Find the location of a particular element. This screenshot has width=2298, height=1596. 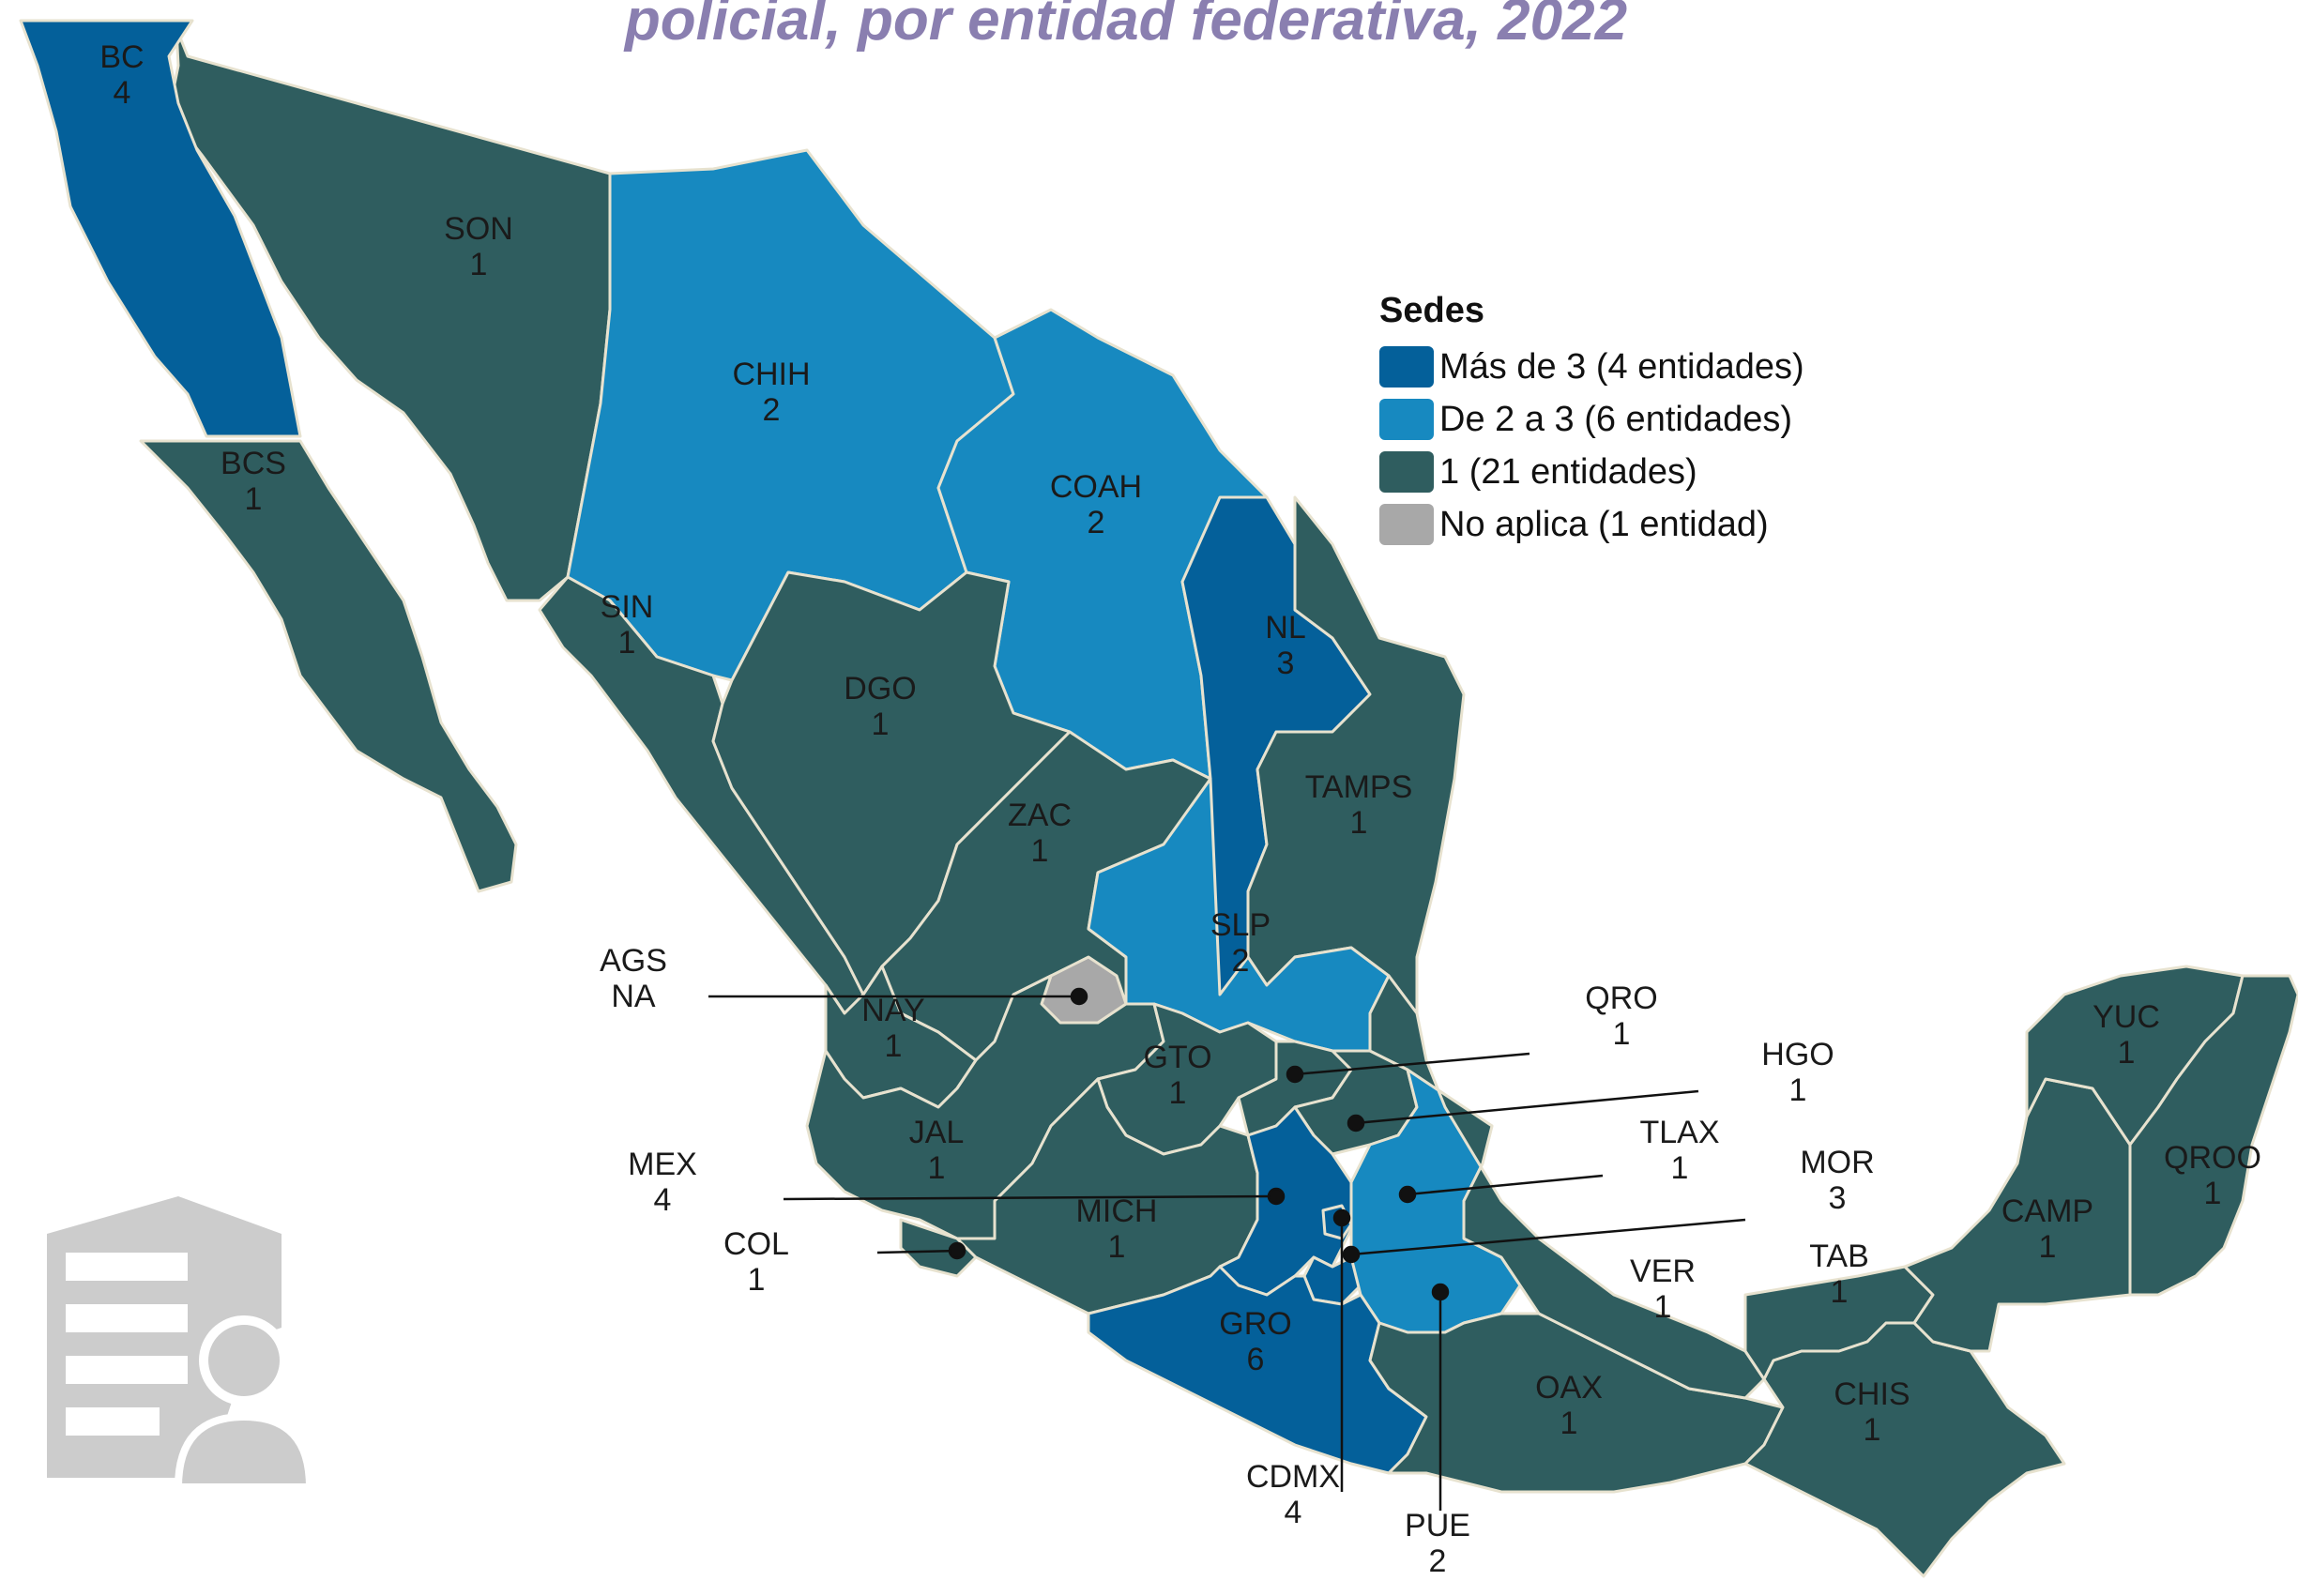

state-abbr-pue: PUE is located at coordinates (1437, 1525).